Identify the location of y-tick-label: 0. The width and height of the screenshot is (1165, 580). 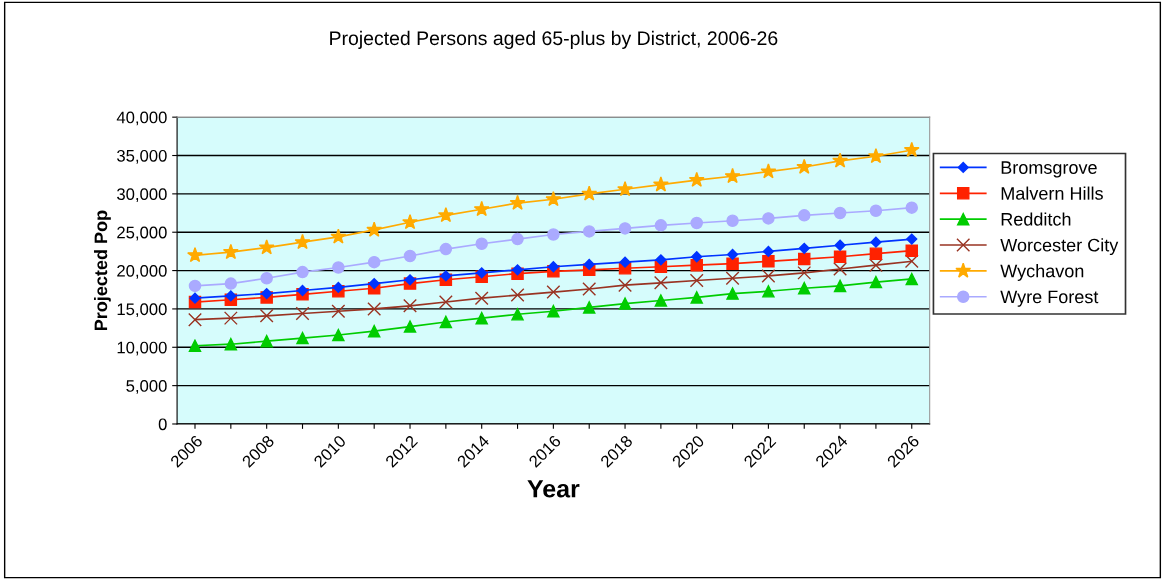
(162, 424).